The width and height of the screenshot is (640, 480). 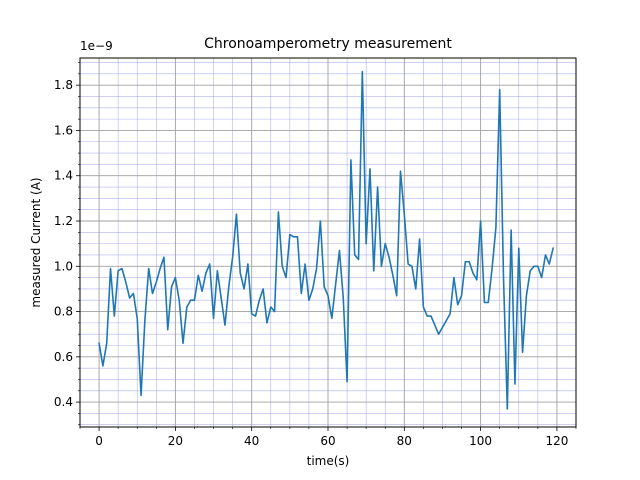 What do you see at coordinates (63, 85) in the screenshot?
I see `y-tick-label: 1.8` at bounding box center [63, 85].